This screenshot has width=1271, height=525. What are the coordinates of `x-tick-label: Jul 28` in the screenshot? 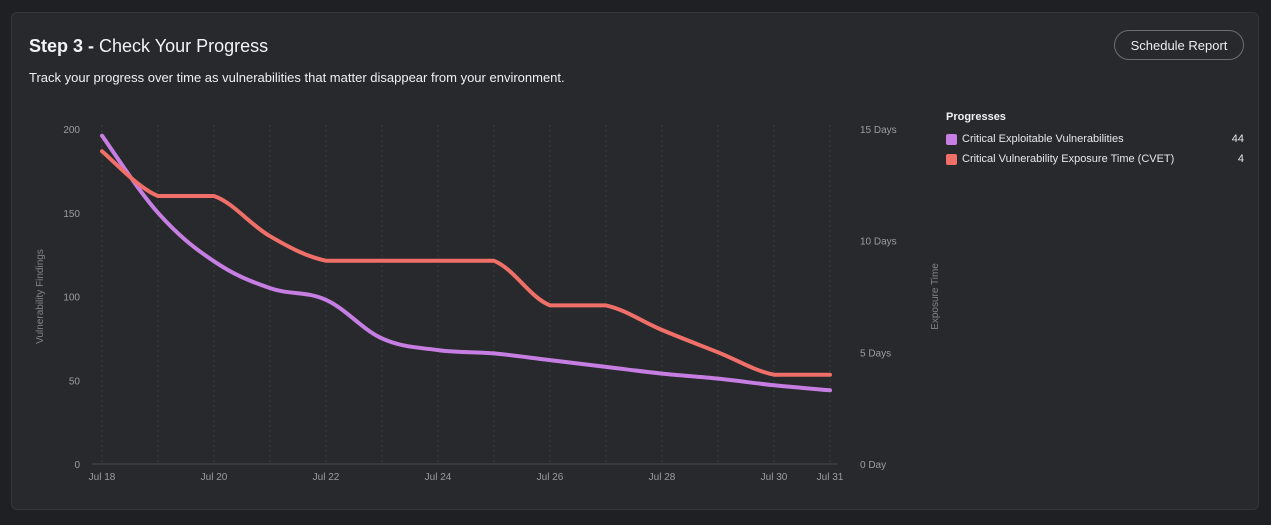 It's located at (662, 477).